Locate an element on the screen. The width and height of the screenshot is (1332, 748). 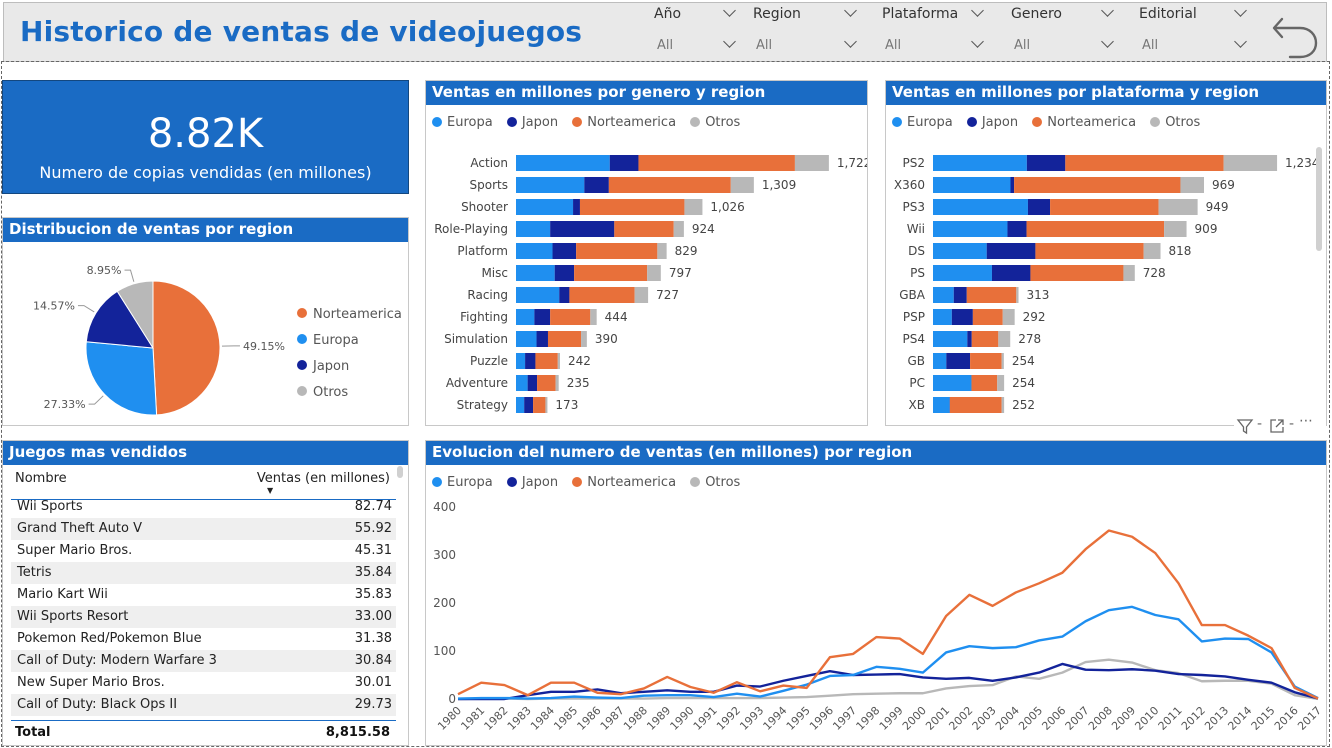
filter-genre-value: All is located at coordinates (1022, 45).